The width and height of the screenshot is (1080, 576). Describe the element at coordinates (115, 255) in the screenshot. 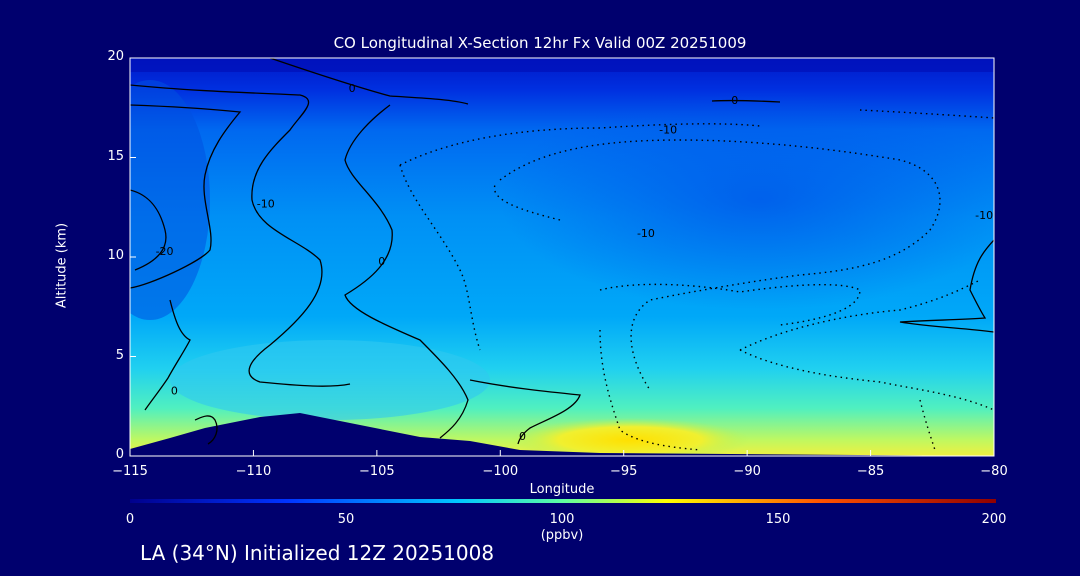

I see `y-tick-label: 10` at that location.